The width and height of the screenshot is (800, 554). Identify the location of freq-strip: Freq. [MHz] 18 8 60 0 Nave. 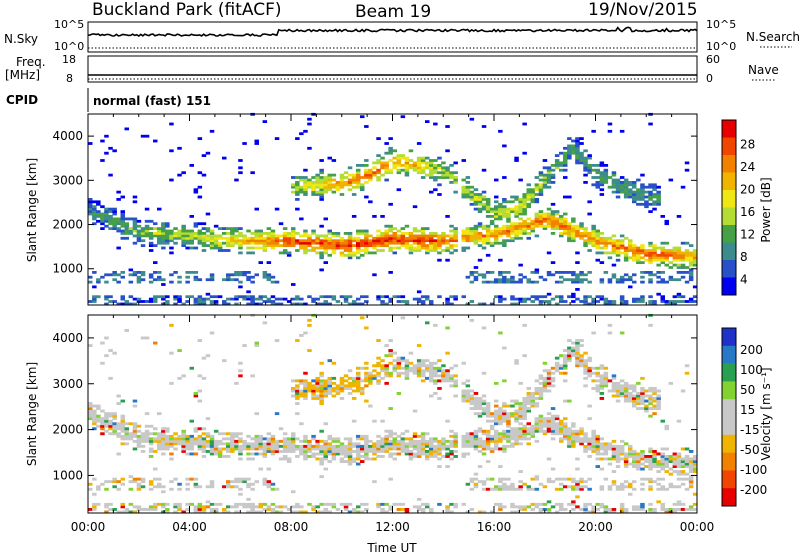
(392, 69).